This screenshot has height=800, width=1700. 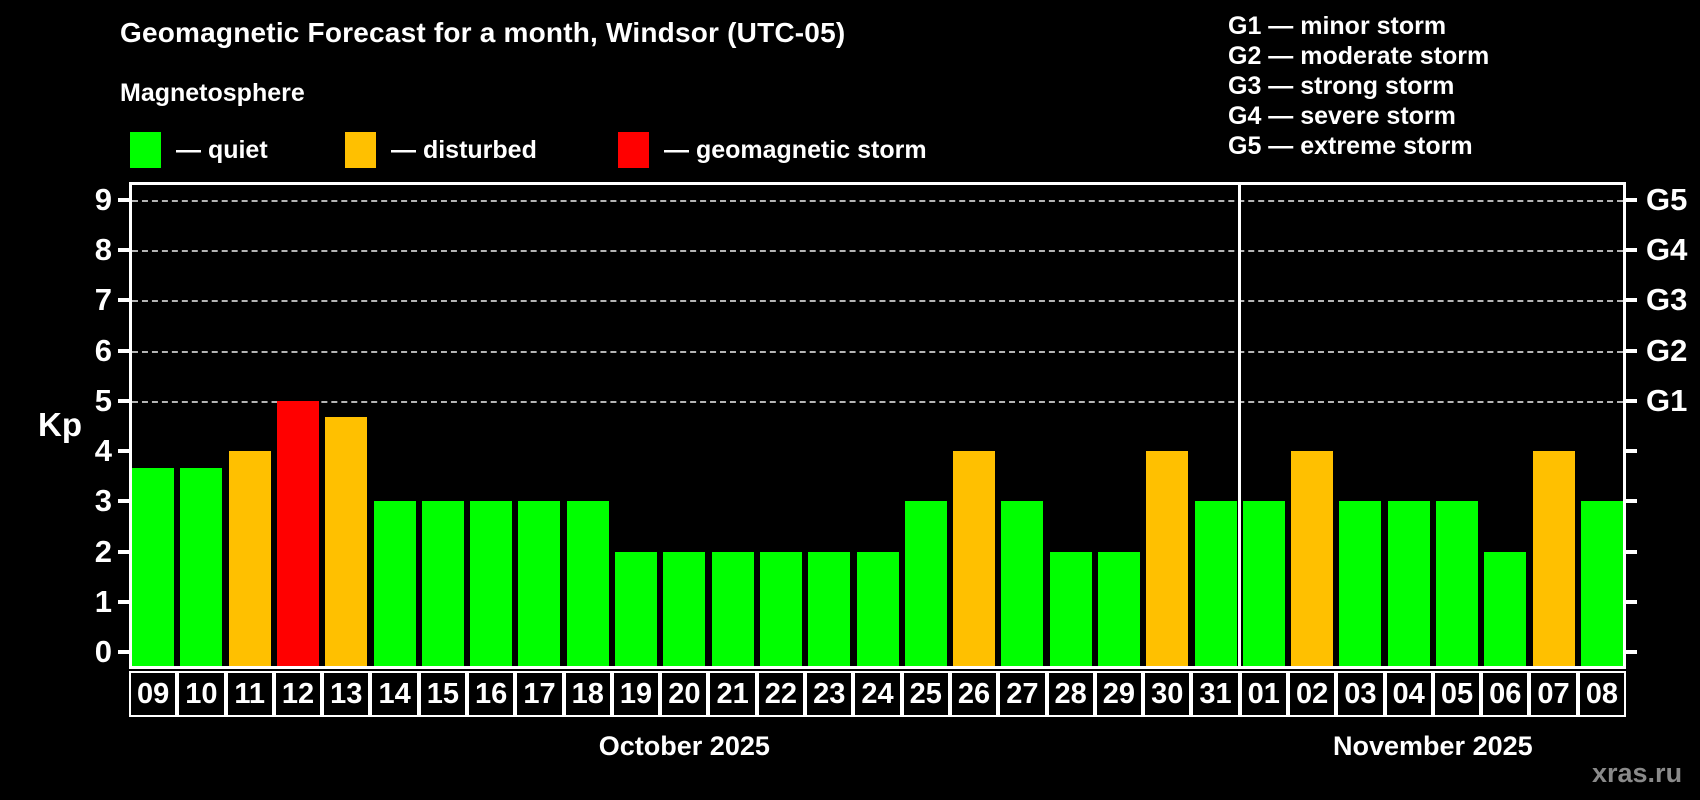 I want to click on g-scale-label-G1: G1, so click(x=1667, y=400).